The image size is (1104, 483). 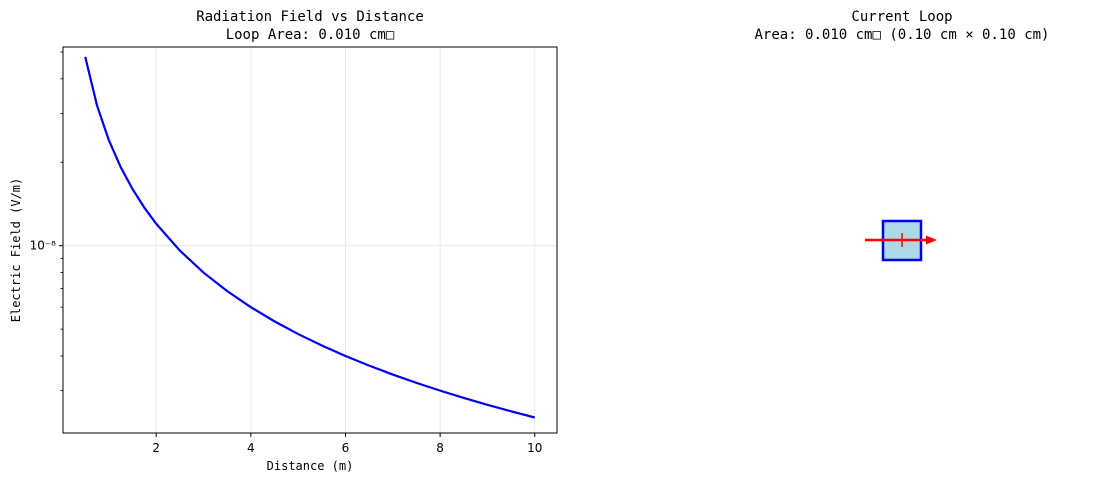 I want to click on x-tick-label: 8, so click(x=440, y=448).